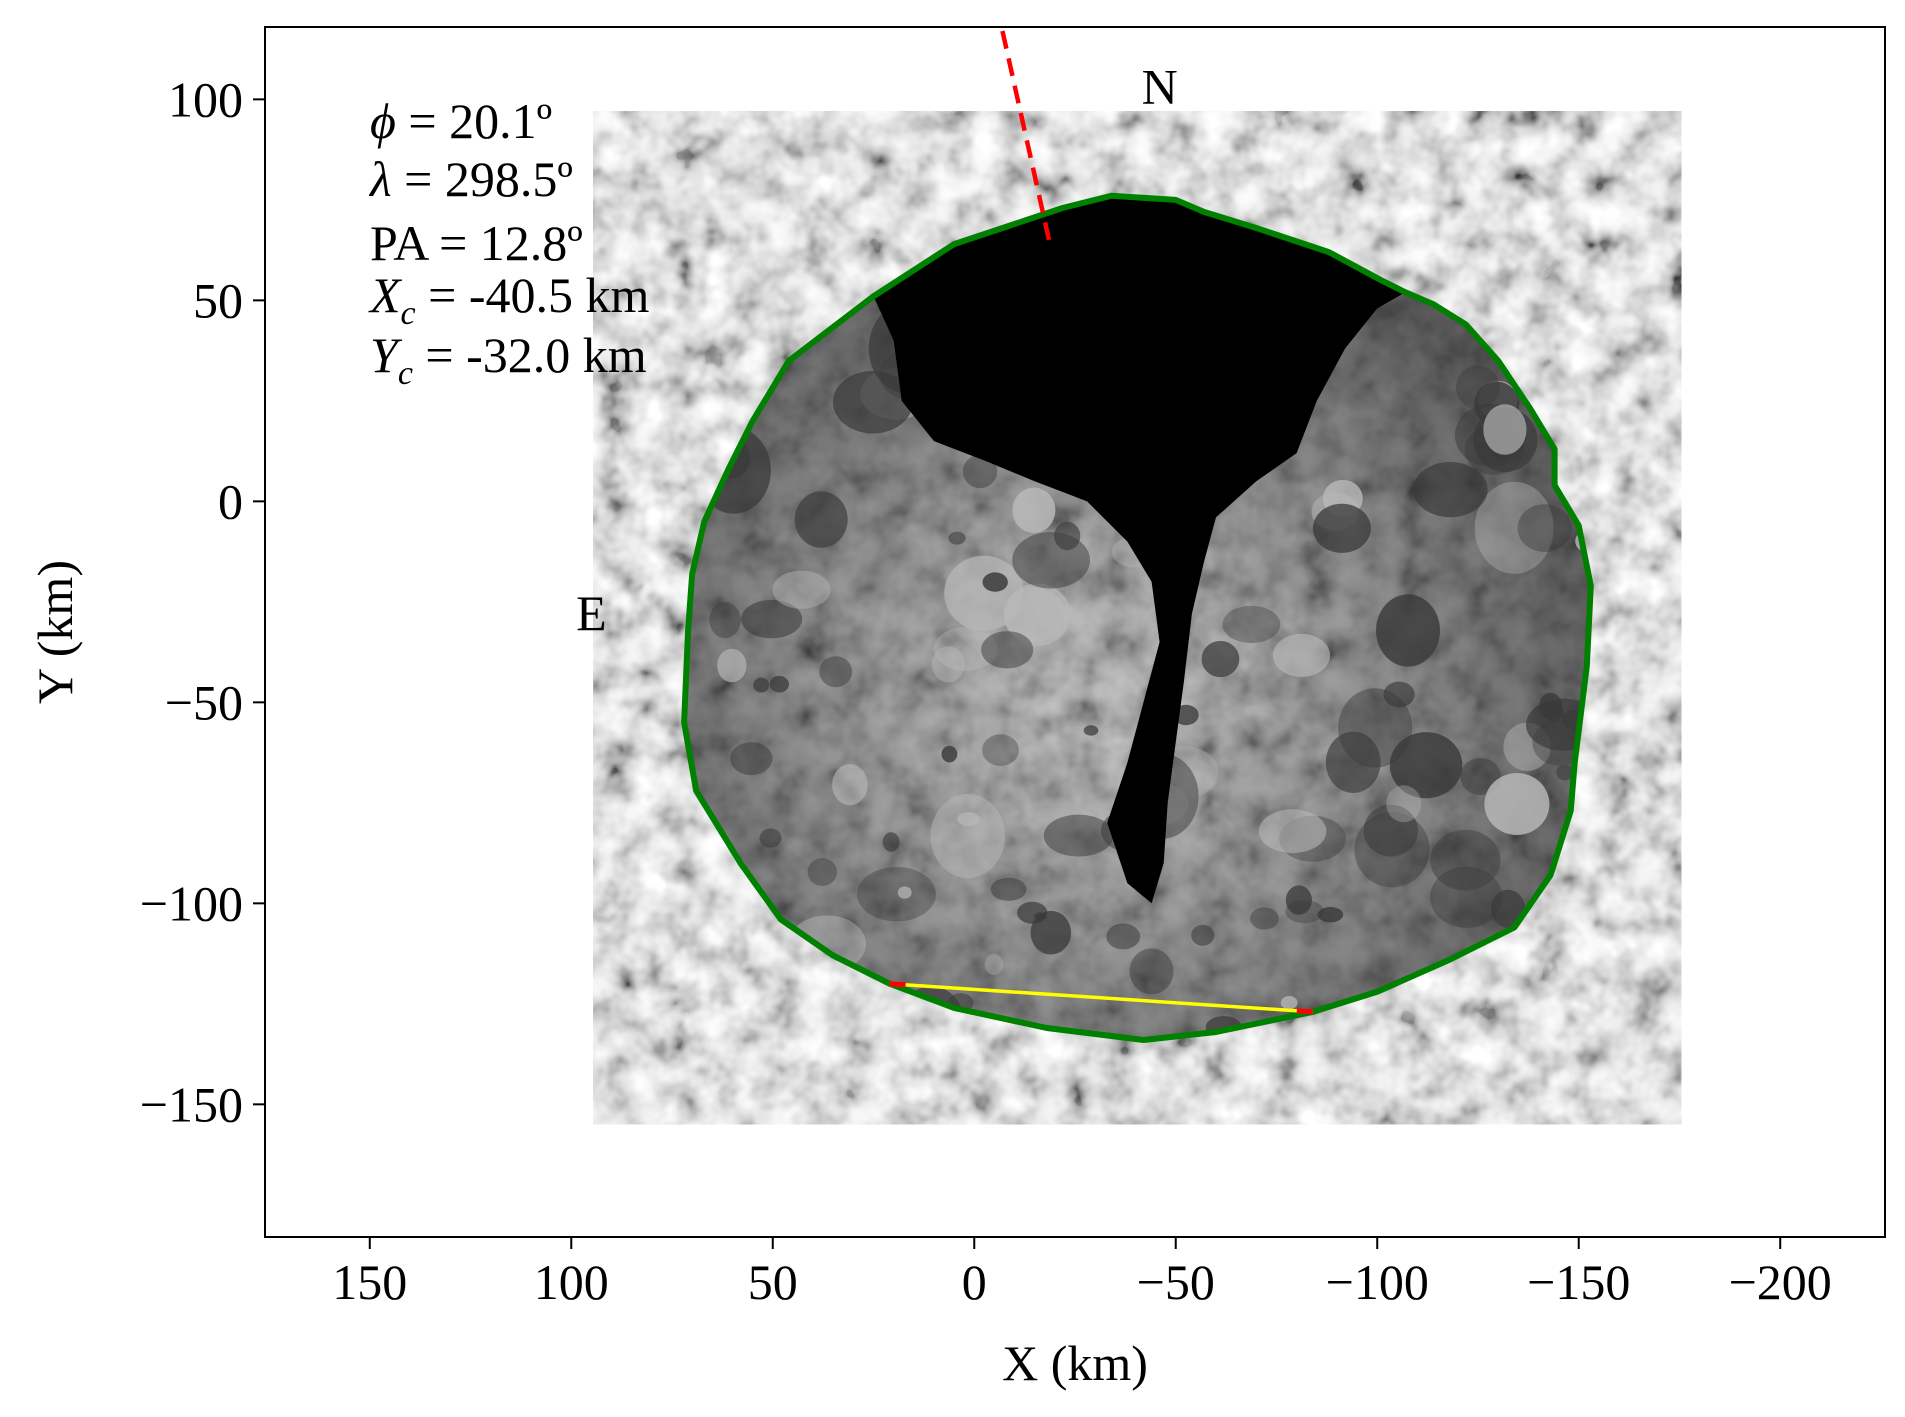  What do you see at coordinates (474, 121) in the screenshot?
I see `phi-value: = 20.1º` at bounding box center [474, 121].